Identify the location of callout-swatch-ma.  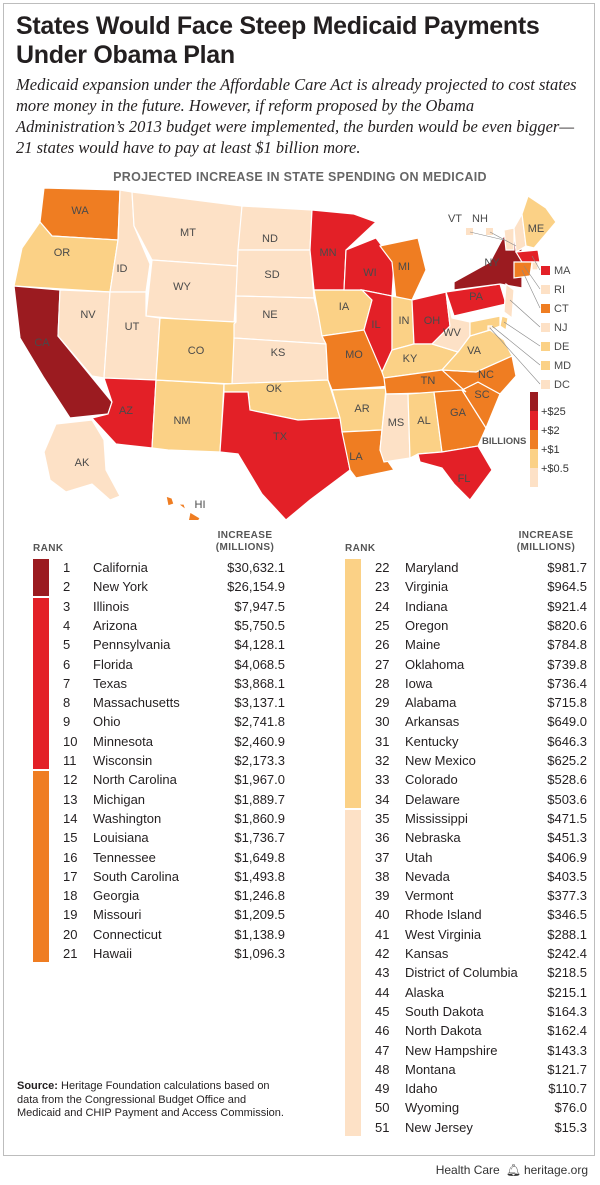
(545, 270).